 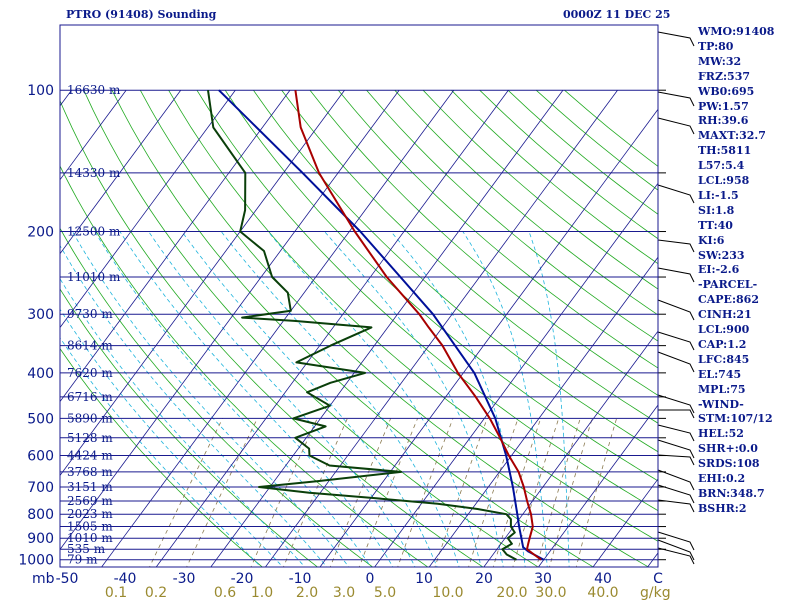 I want to click on index-value: MW:32, so click(x=720, y=61).